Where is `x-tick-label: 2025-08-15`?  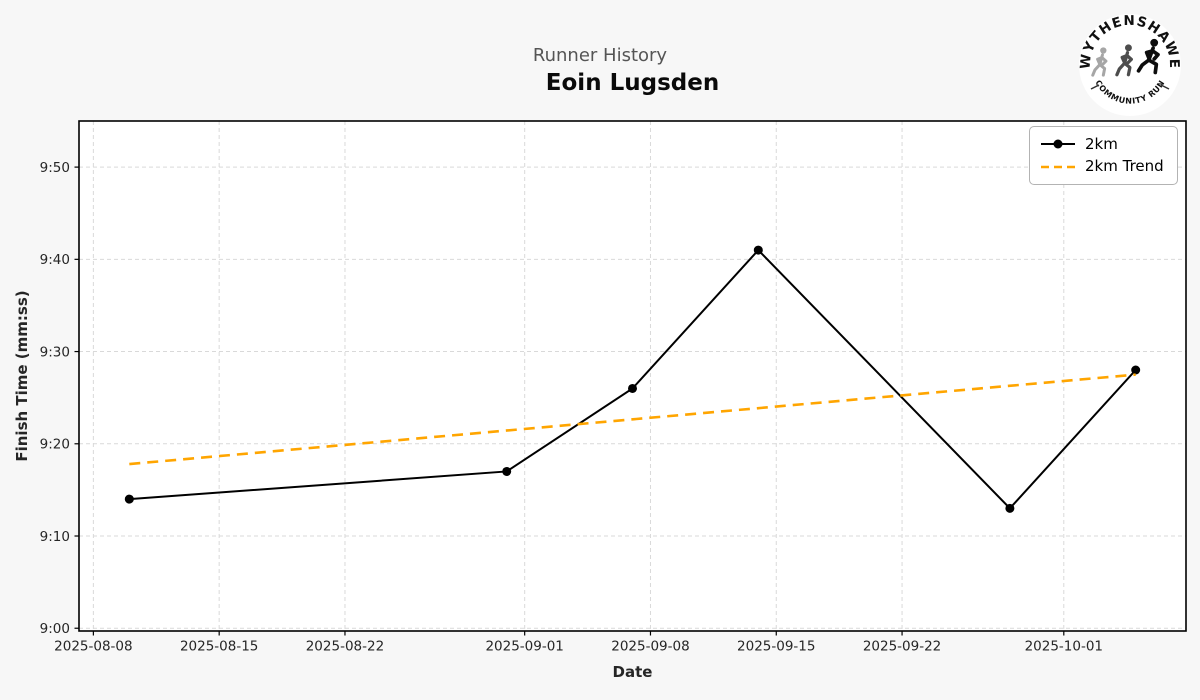
x-tick-label: 2025-08-15 is located at coordinates (219, 647).